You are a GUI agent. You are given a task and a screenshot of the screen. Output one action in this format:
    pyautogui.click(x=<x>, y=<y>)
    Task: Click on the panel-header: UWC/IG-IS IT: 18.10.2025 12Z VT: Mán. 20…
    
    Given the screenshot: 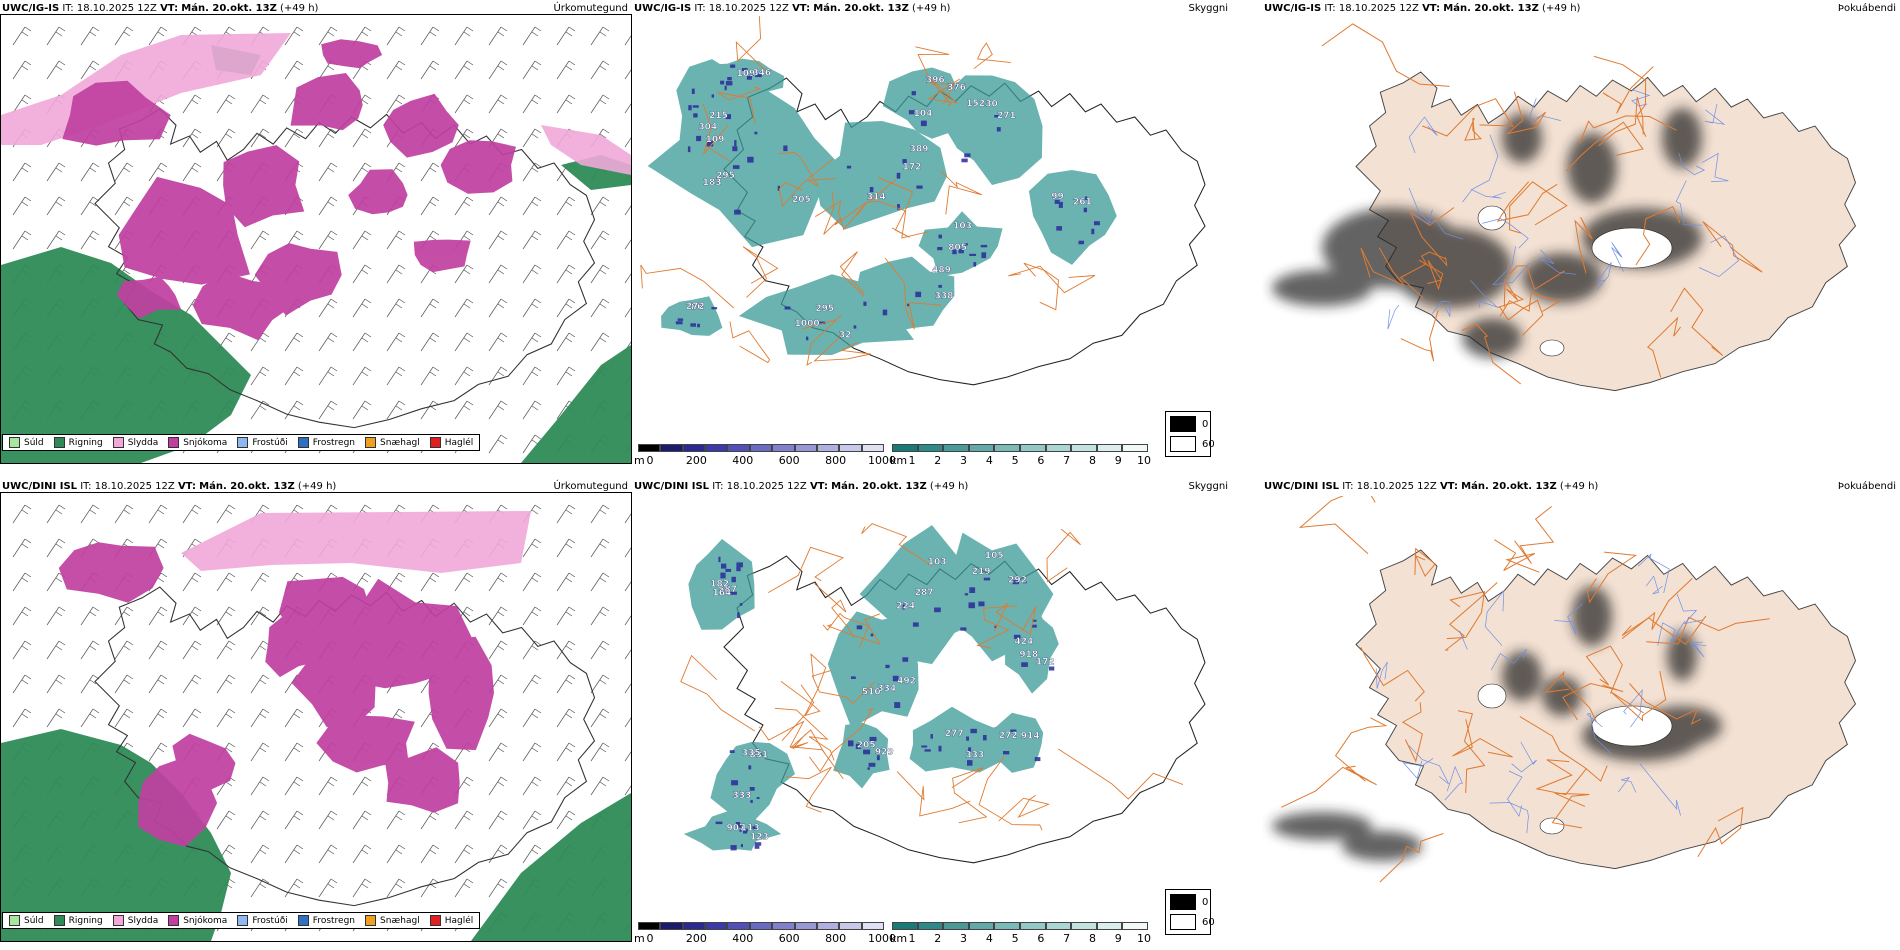 What is the action you would take?
    pyautogui.click(x=1581, y=10)
    